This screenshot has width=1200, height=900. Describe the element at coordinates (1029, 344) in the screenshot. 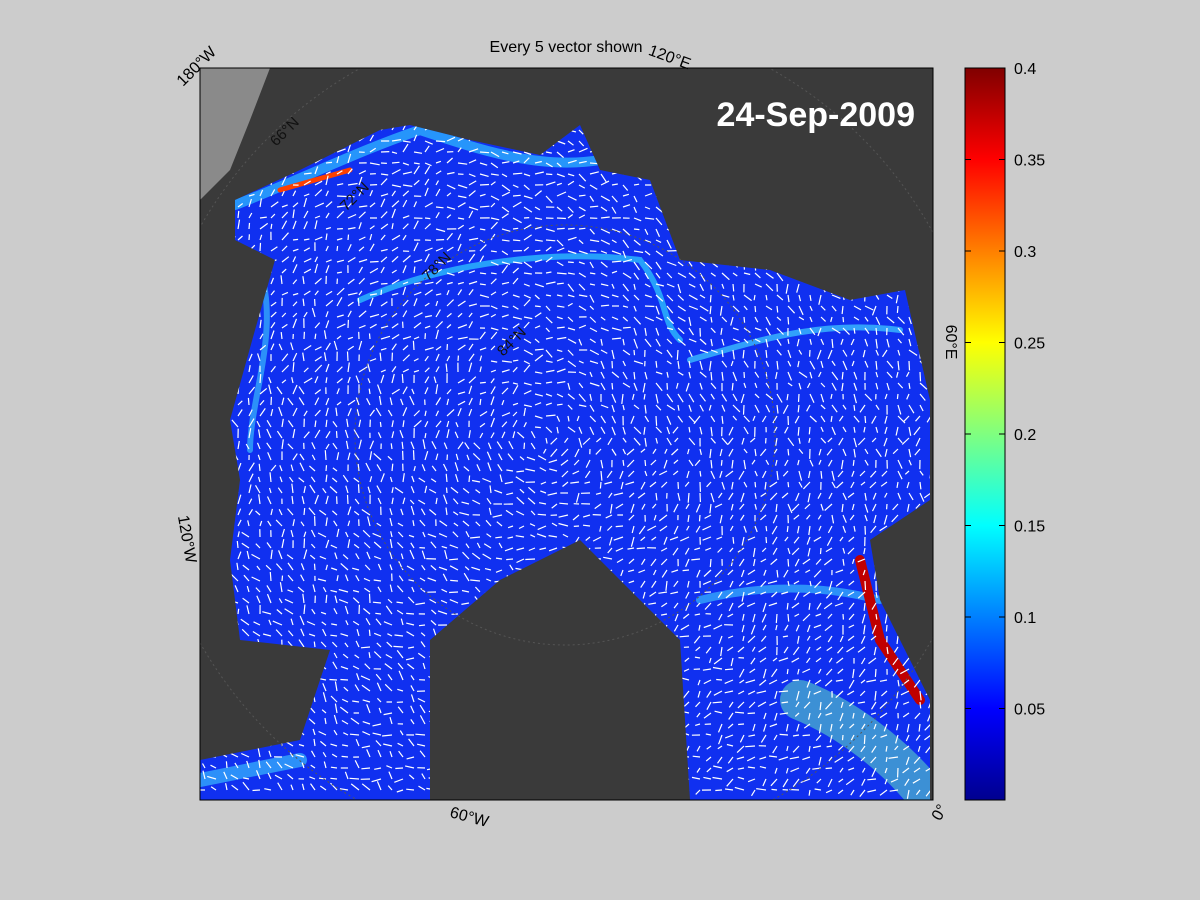

I see `tick-label: 0.25` at that location.